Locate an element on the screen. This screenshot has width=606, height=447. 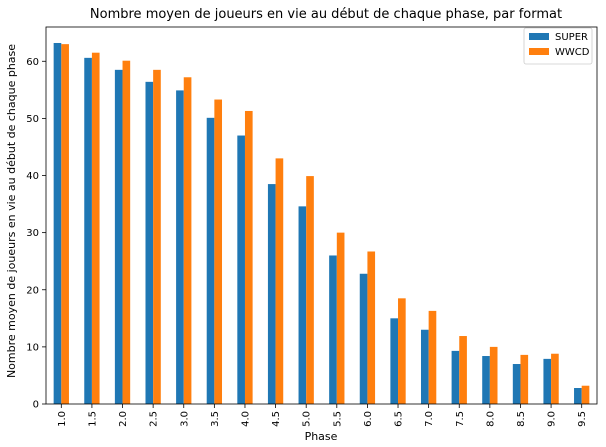
x-tick-label: 3.5 is located at coordinates (215, 419).